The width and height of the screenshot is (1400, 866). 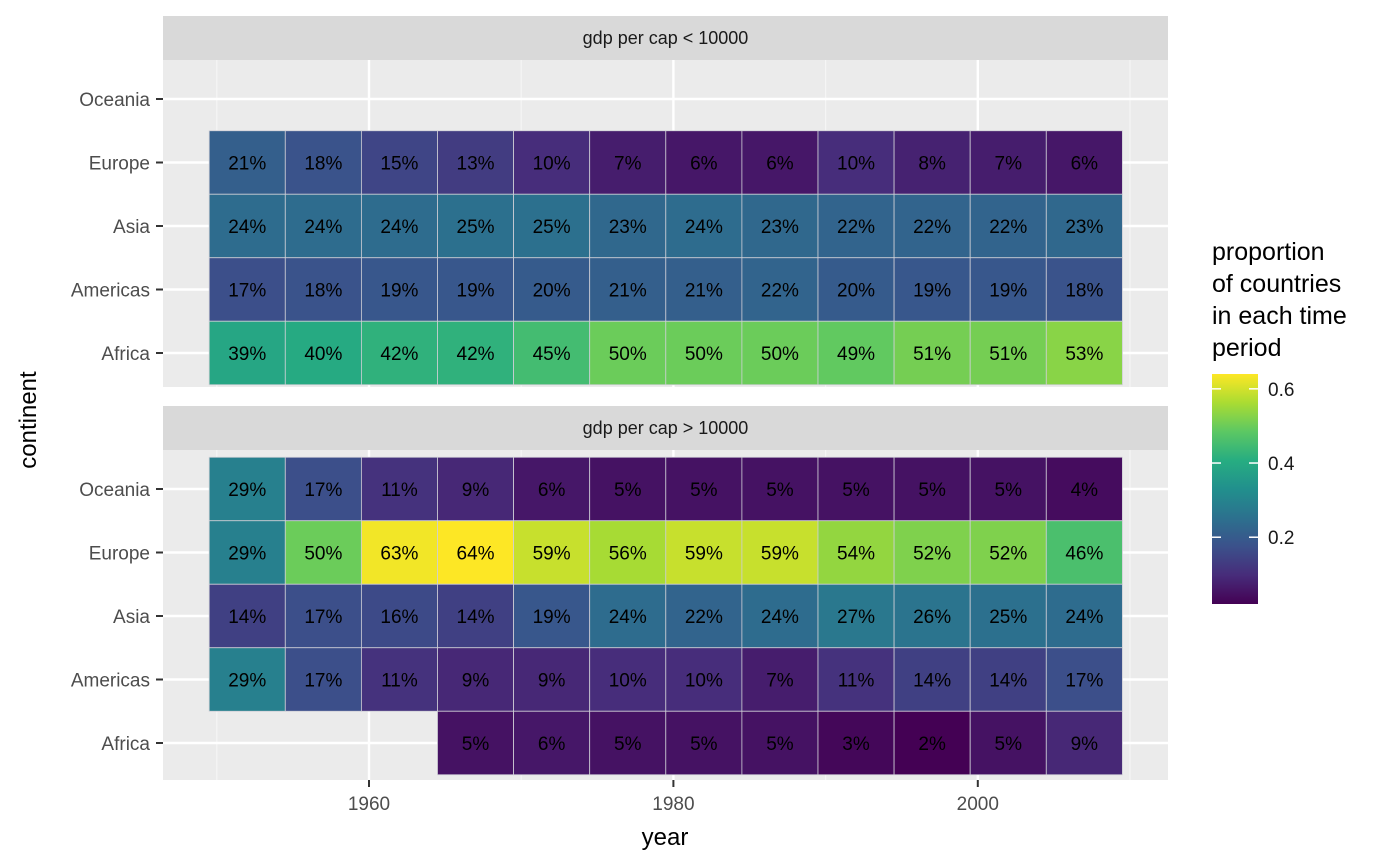 What do you see at coordinates (856, 164) in the screenshot?
I see `cell-label: 10%` at bounding box center [856, 164].